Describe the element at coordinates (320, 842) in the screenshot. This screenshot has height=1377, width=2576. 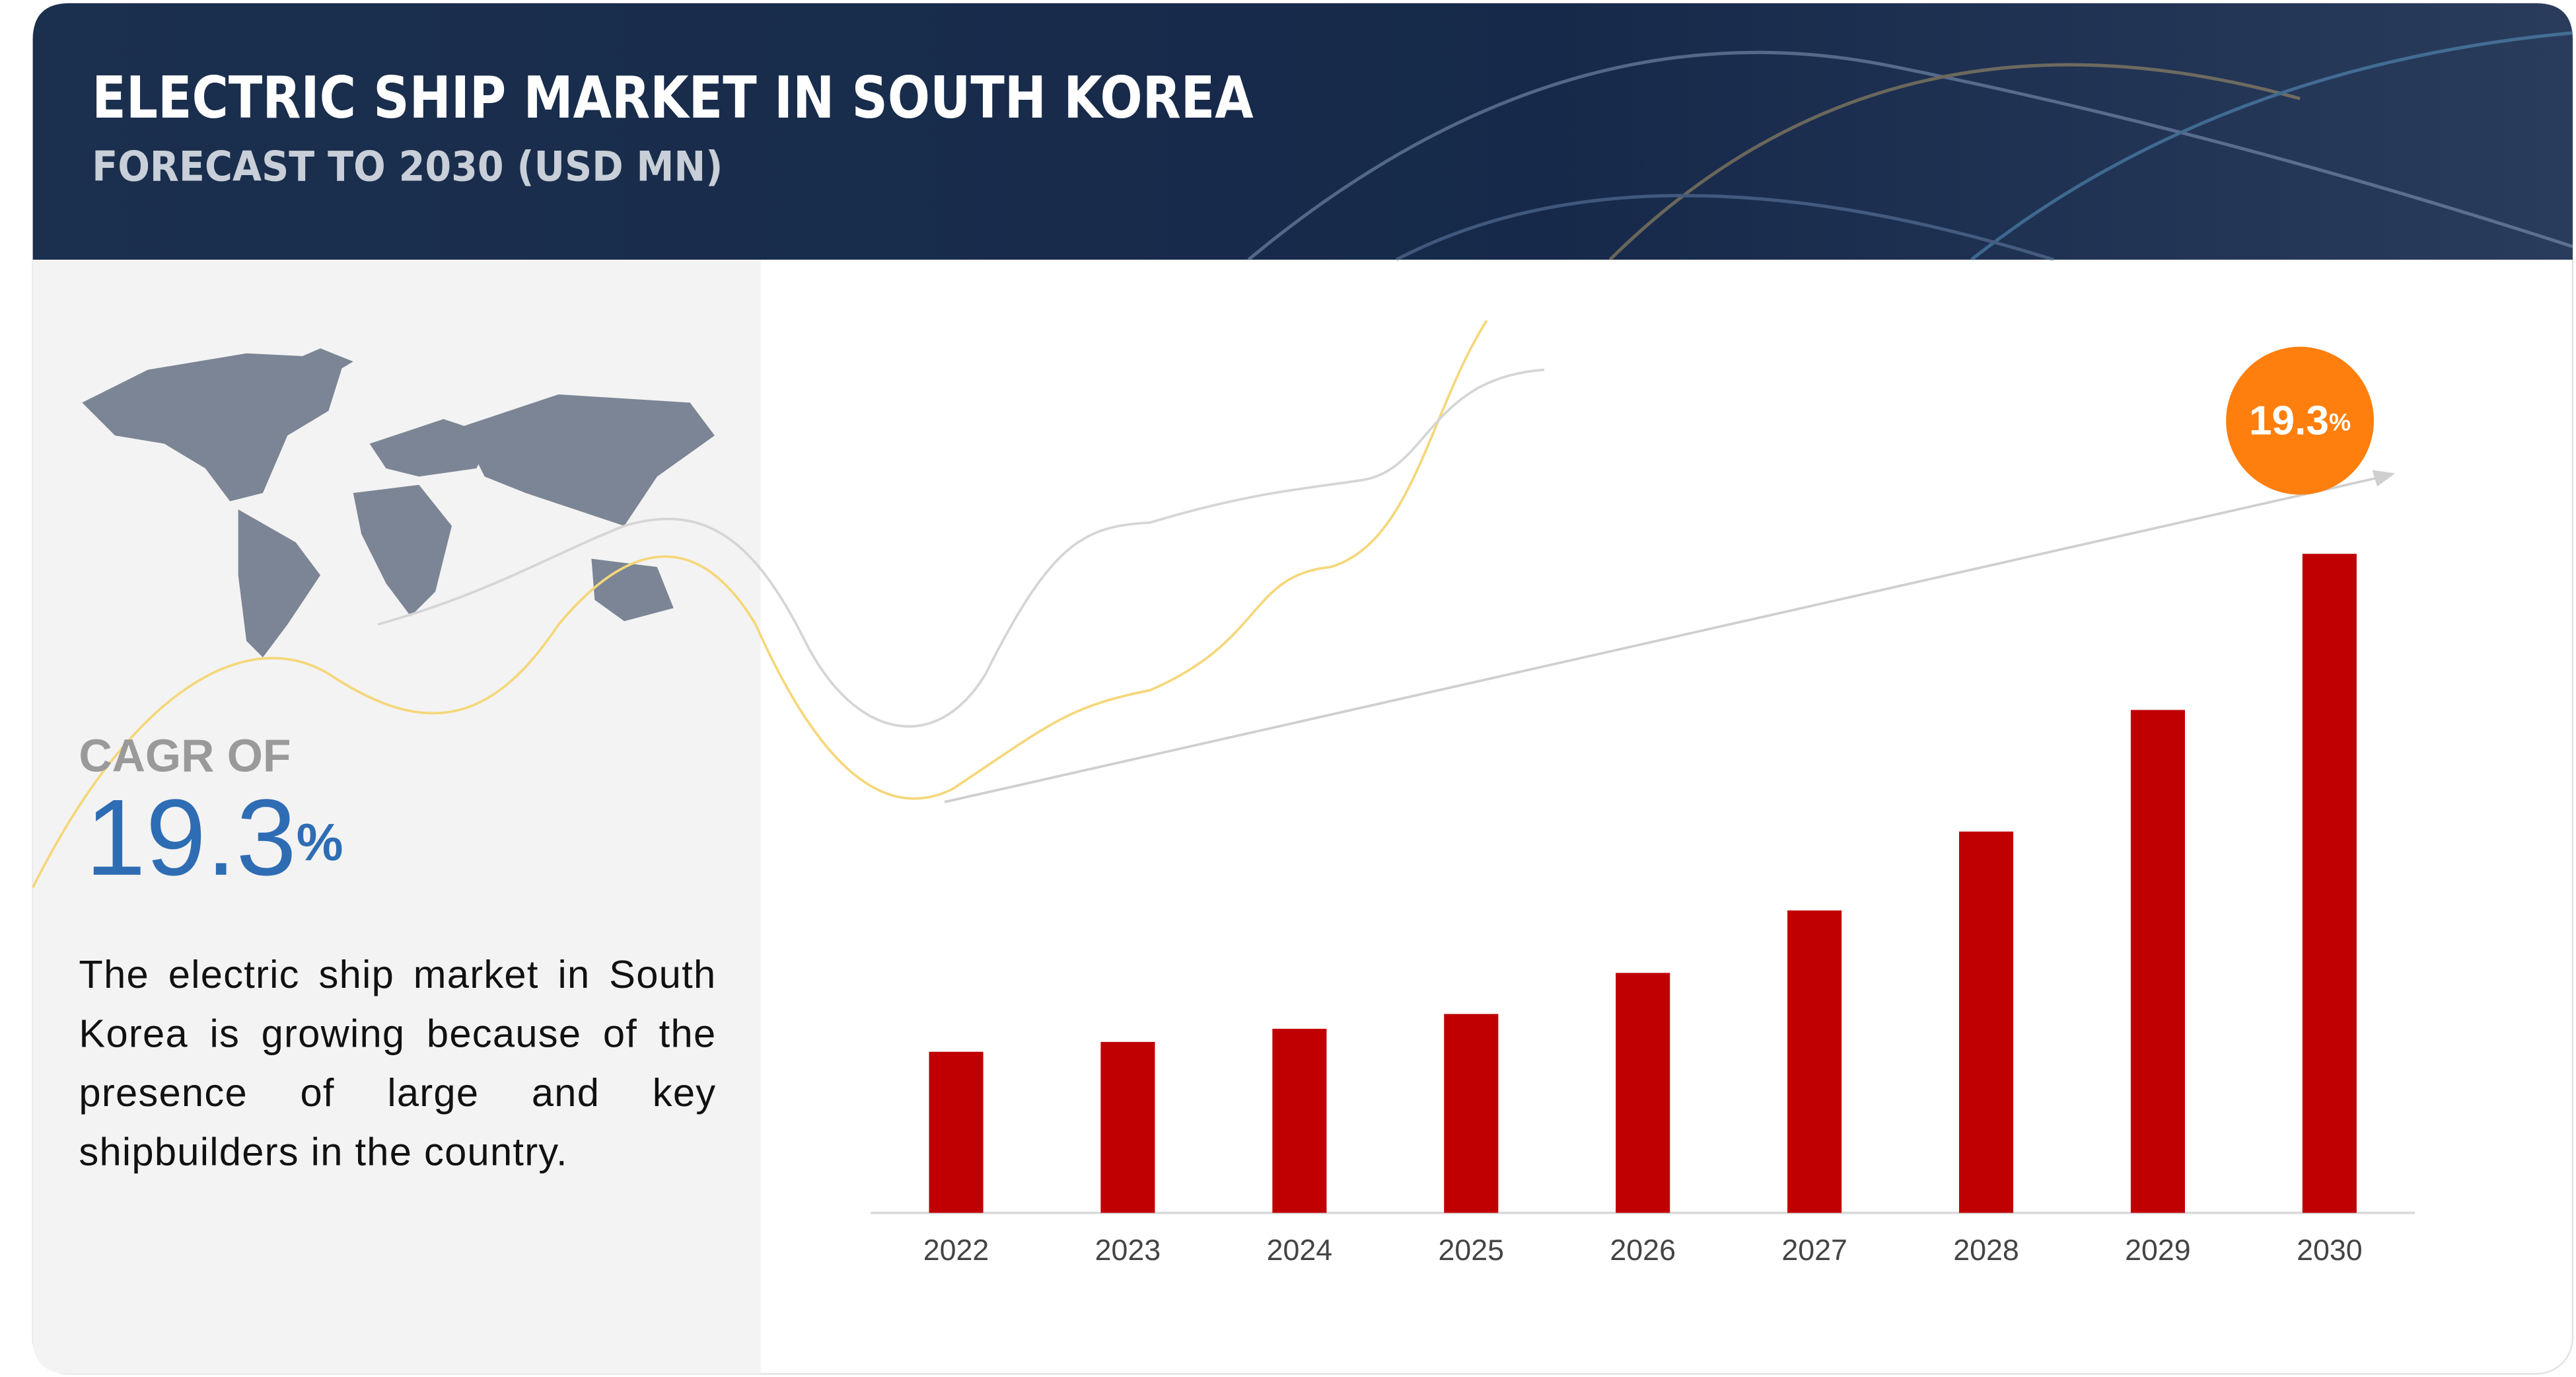
I see `cagr-unit: %` at that location.